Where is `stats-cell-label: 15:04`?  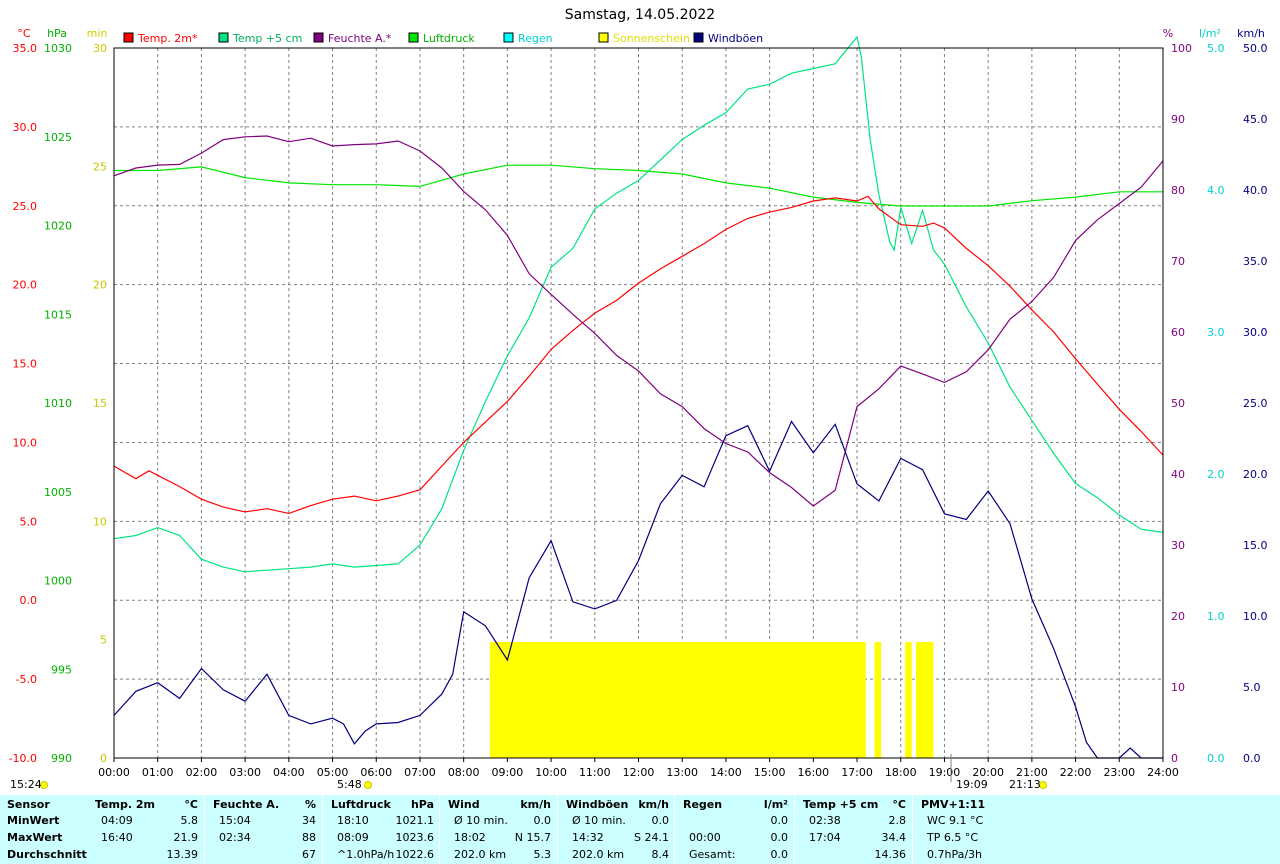 stats-cell-label: 15:04 is located at coordinates (235, 820).